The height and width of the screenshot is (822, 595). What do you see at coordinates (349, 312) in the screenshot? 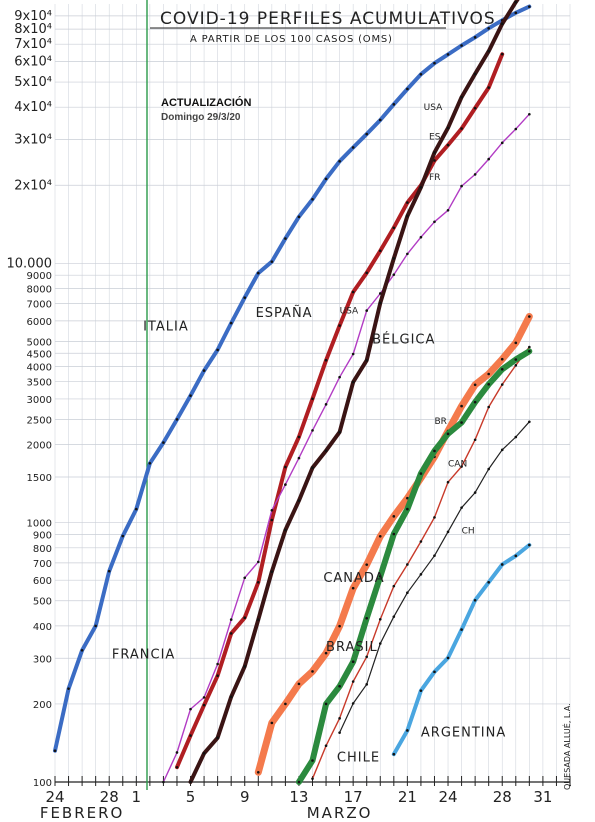
I see `series-label: USA` at bounding box center [349, 312].